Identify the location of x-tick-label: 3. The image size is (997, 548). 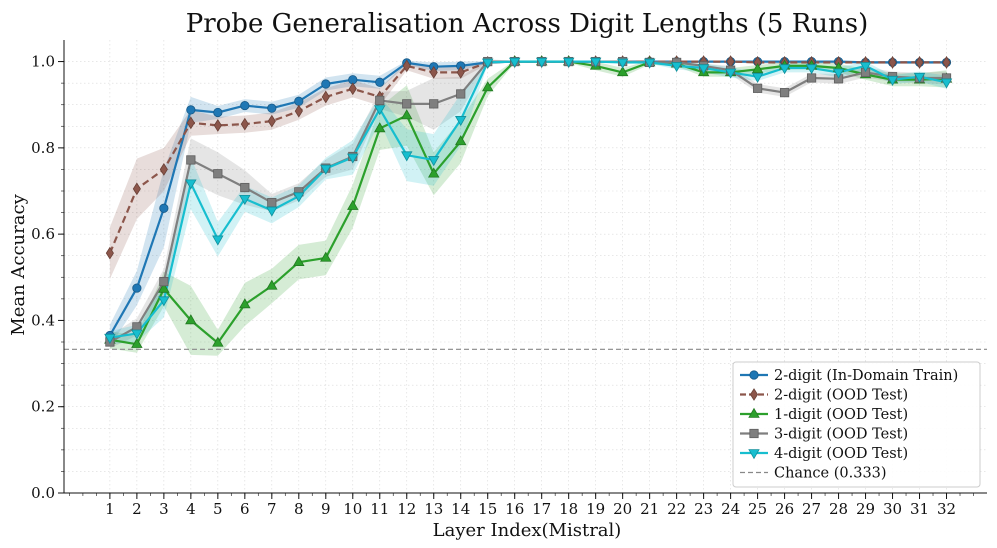
(164, 509).